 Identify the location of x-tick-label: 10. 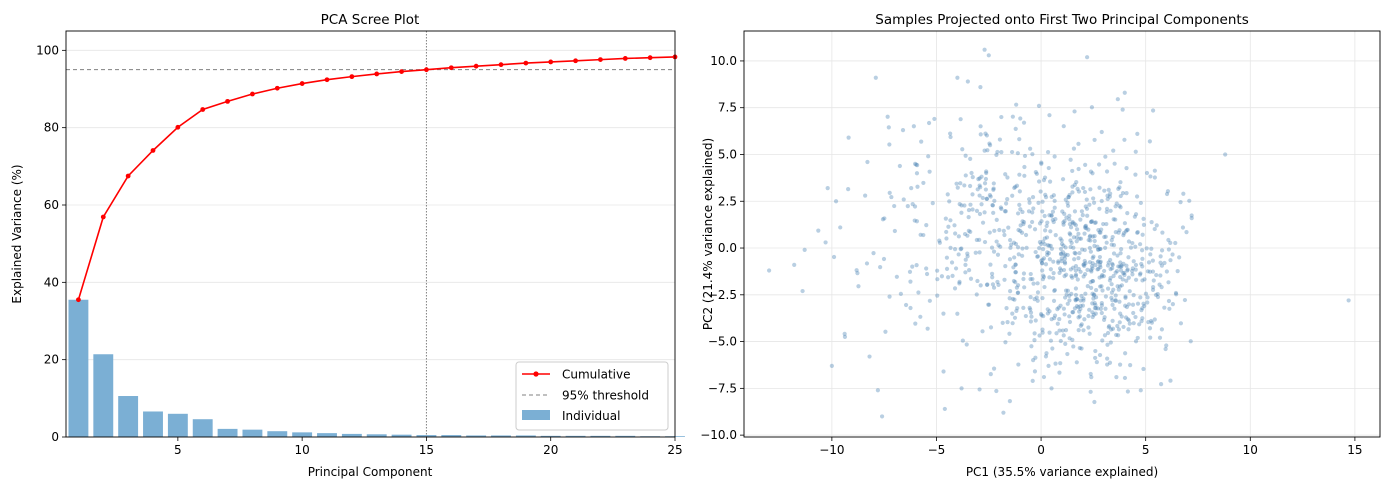
(1250, 450).